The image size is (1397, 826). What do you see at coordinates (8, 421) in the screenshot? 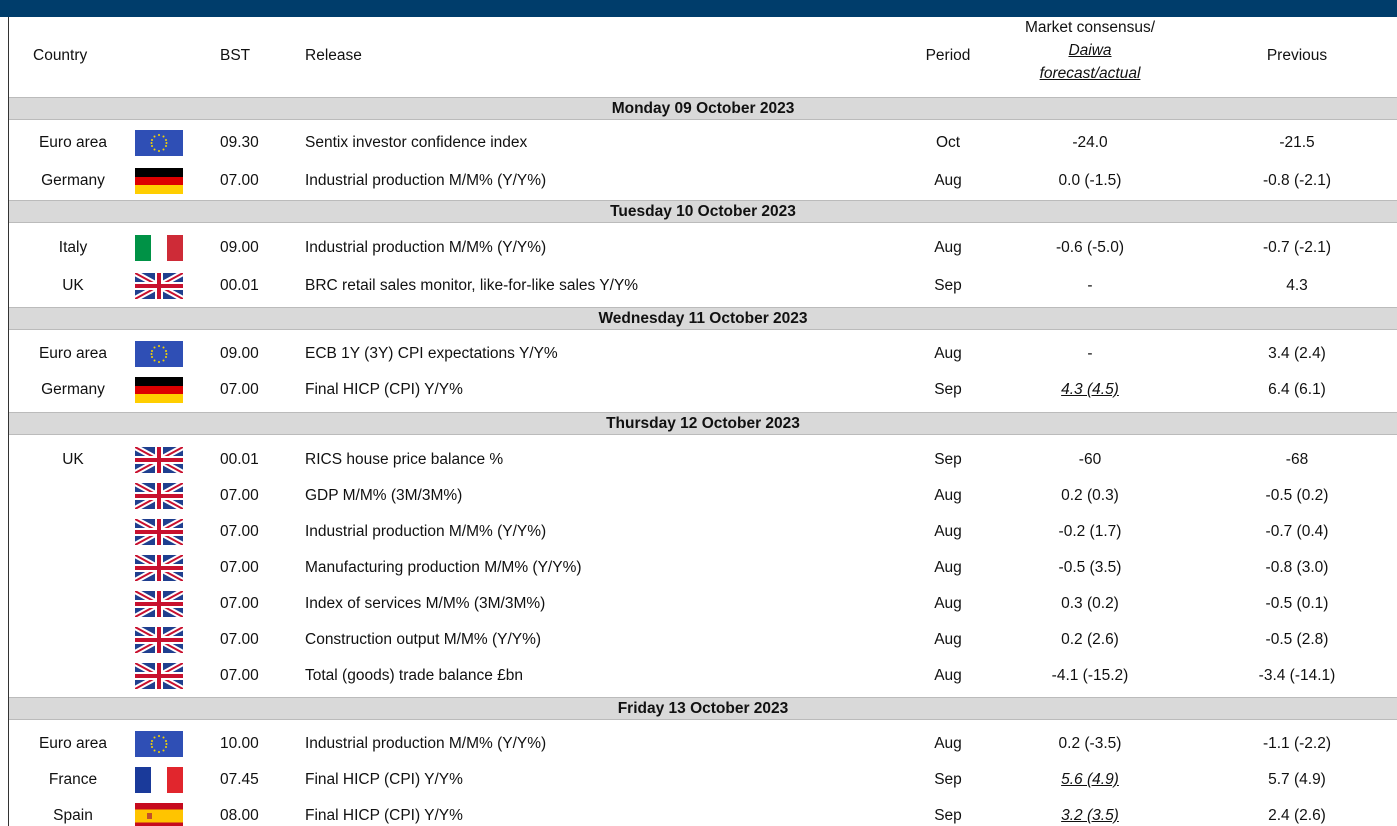
I see `left-border` at bounding box center [8, 421].